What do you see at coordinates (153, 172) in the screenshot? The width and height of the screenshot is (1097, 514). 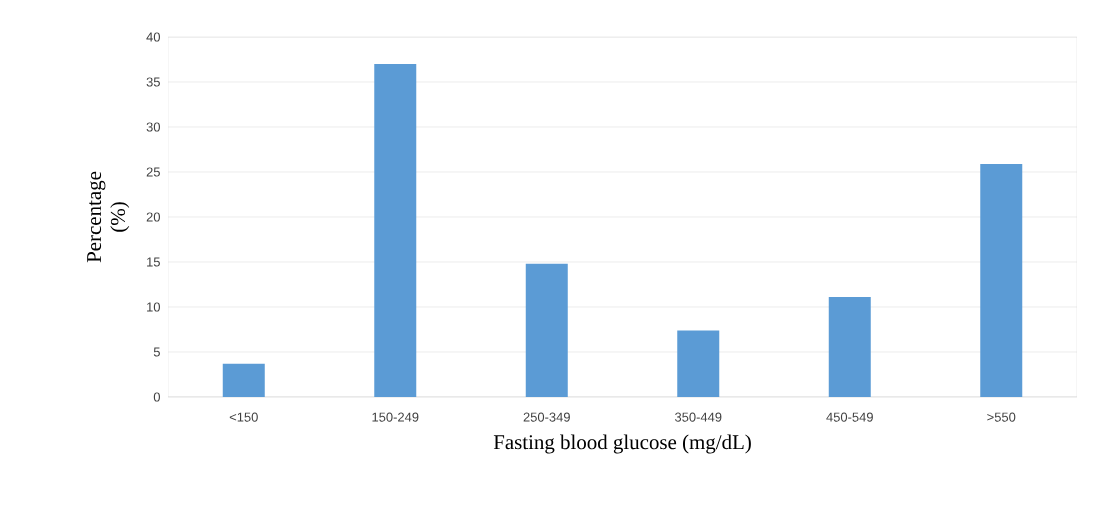 I see `y-tick-label: 25` at bounding box center [153, 172].